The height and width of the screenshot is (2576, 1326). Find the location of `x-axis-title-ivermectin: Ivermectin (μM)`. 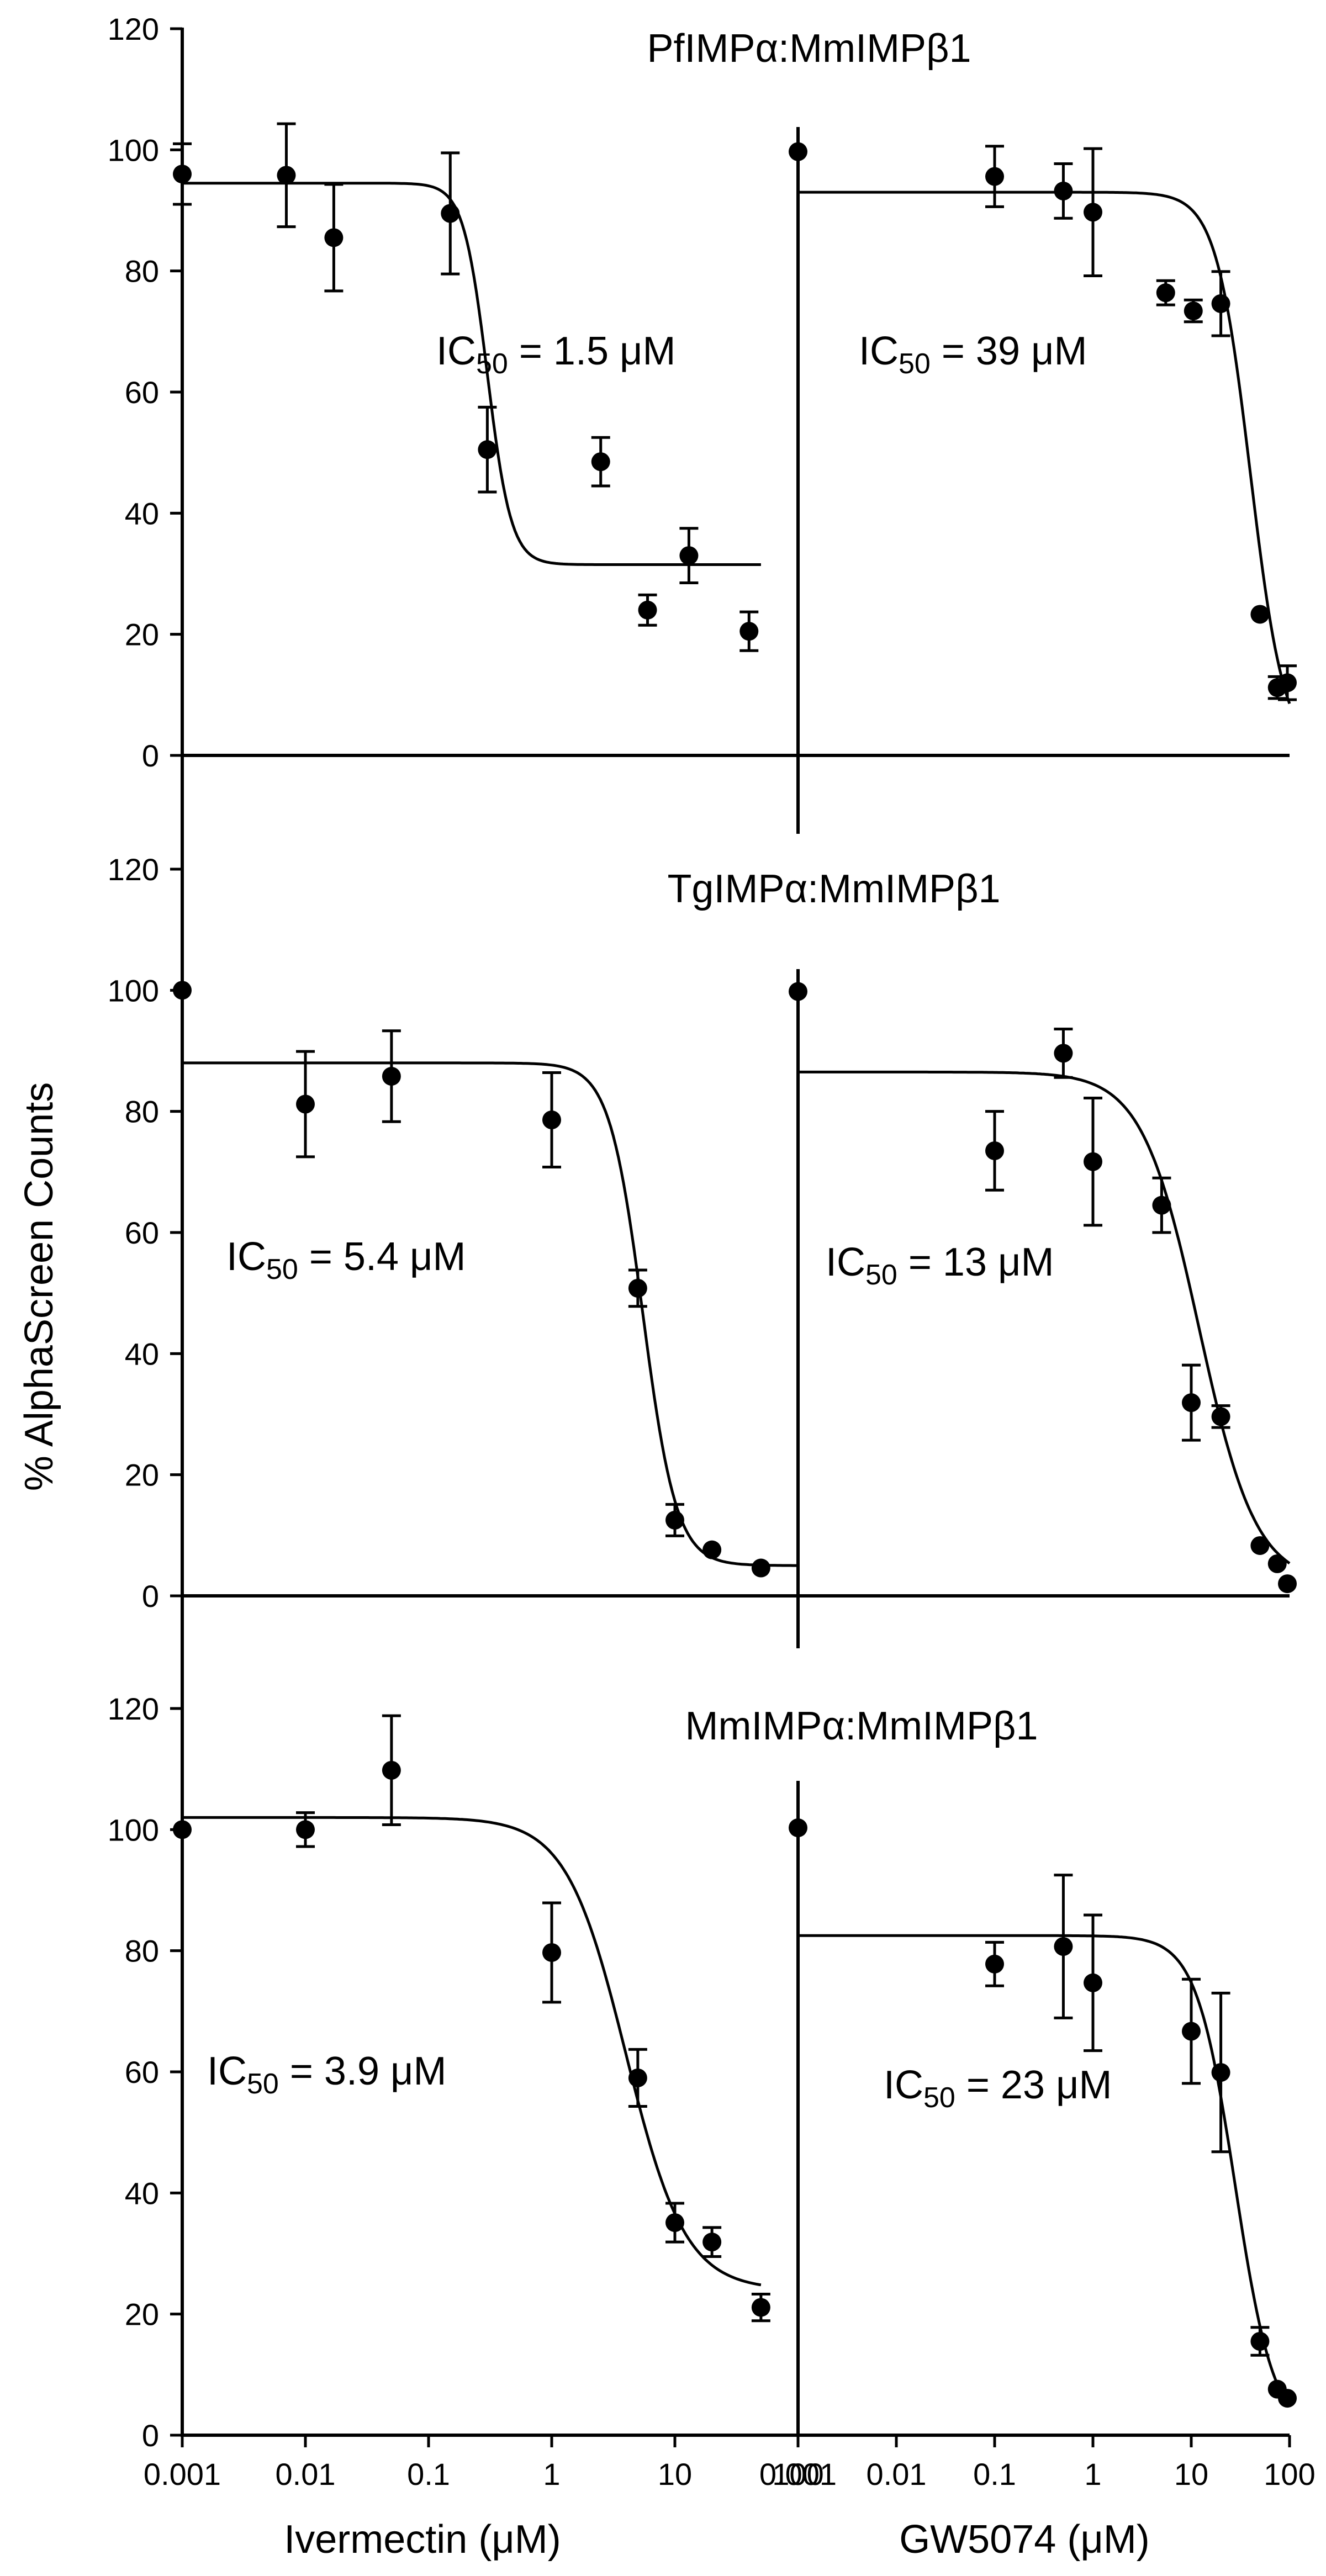

x-axis-title-ivermectin: Ivermectin (μM) is located at coordinates (422, 2539).